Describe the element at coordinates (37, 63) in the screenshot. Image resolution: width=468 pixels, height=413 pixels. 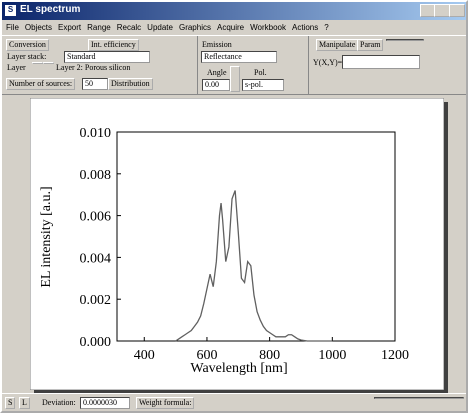
I see `layer-prev` at that location.